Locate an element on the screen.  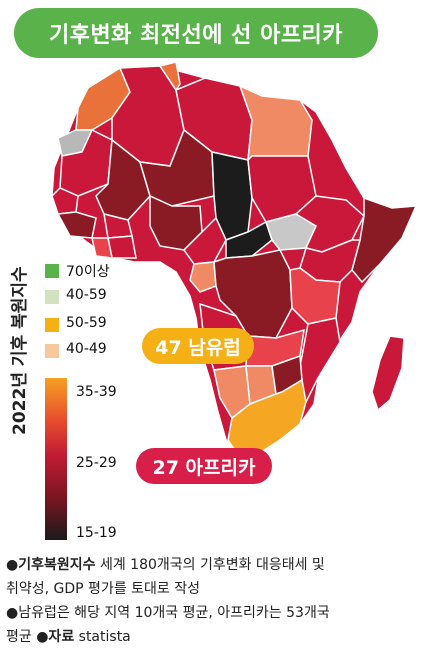
footnote-source-label: ●자료 is located at coordinates (55, 637).